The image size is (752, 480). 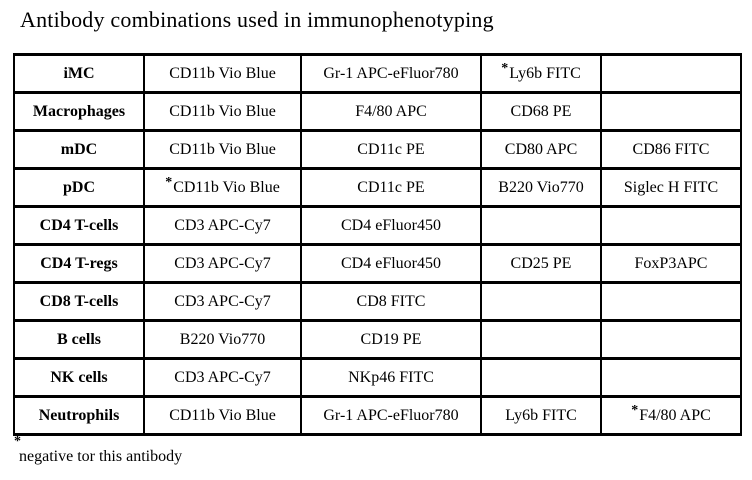 What do you see at coordinates (79, 187) in the screenshot?
I see `cell-type-label: pDC` at bounding box center [79, 187].